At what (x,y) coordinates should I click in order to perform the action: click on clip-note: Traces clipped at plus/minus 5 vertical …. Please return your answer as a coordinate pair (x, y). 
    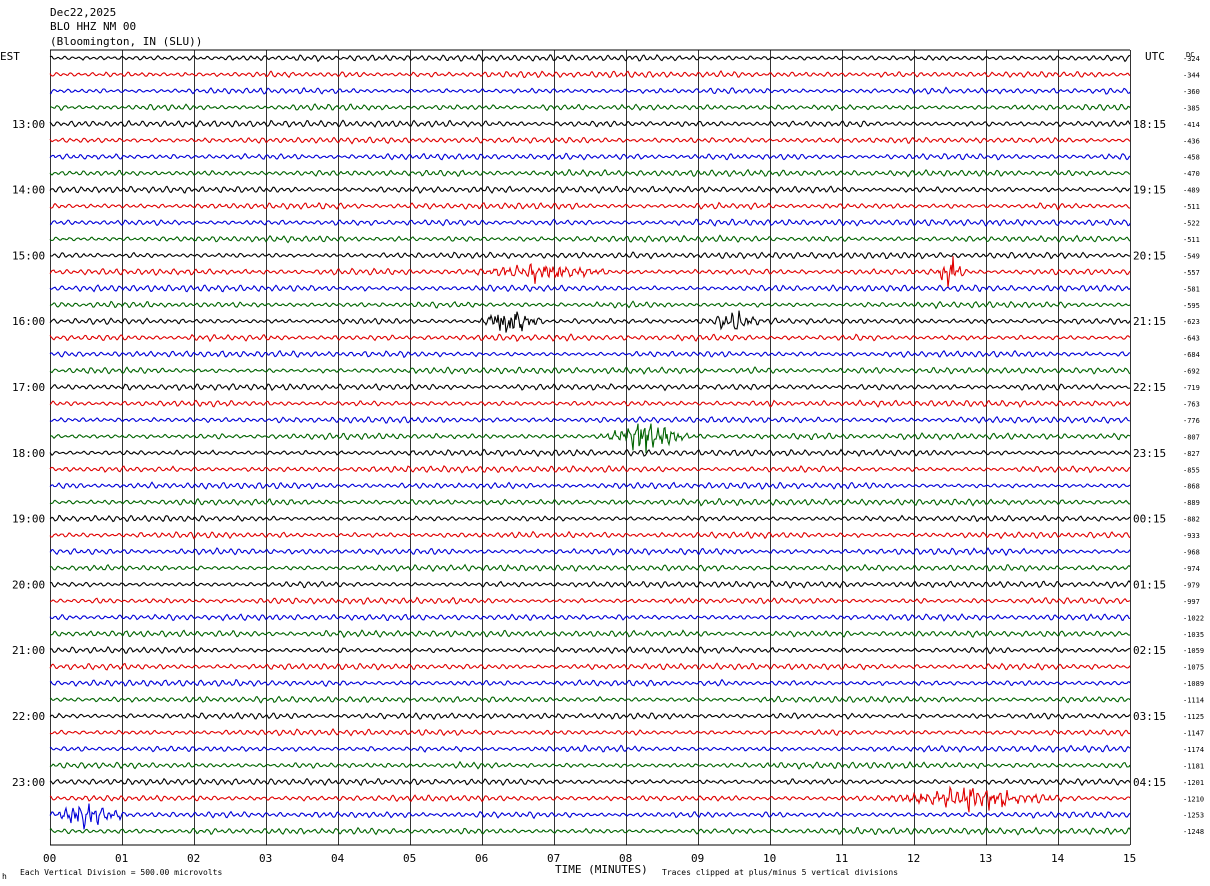
    Looking at the image, I should click on (780, 872).